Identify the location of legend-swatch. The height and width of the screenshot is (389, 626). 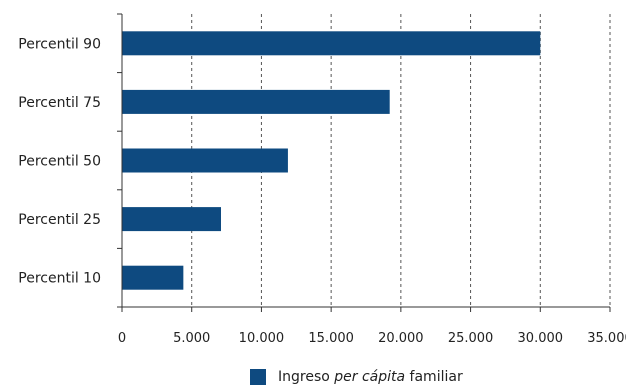
(258, 377).